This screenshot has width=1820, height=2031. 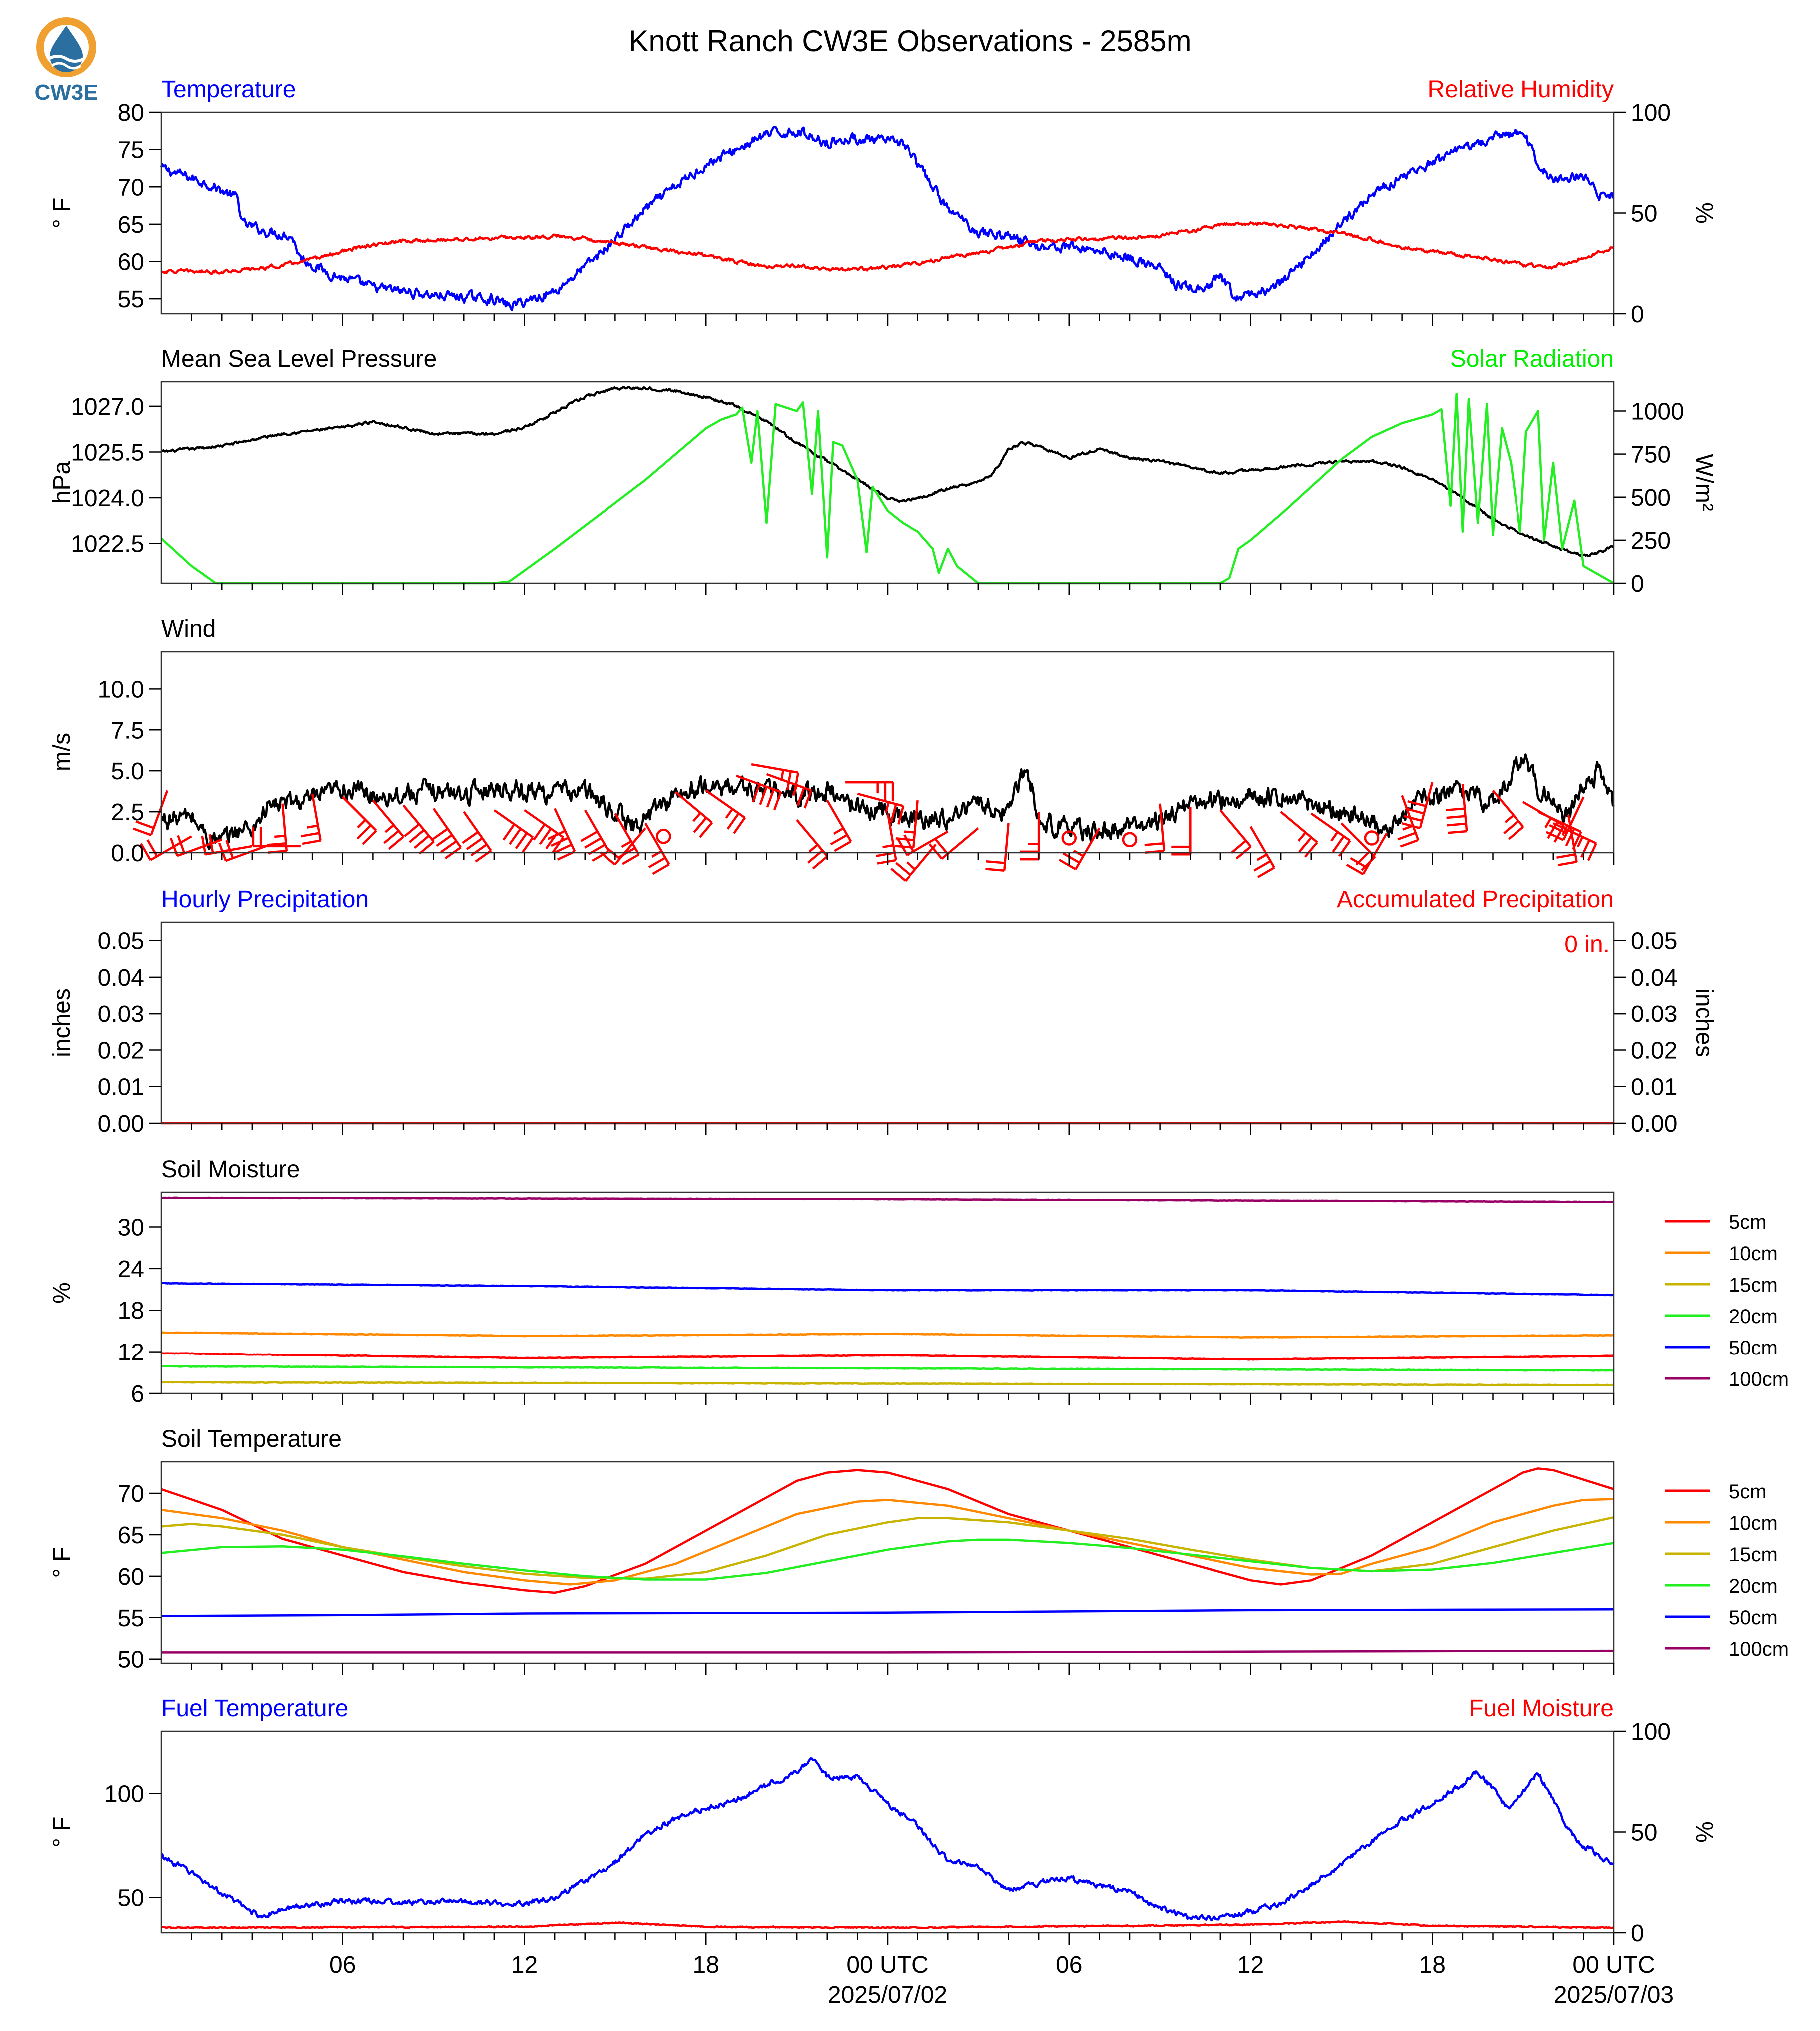 I want to click on y-axis-label: ° F, so click(x=62, y=1833).